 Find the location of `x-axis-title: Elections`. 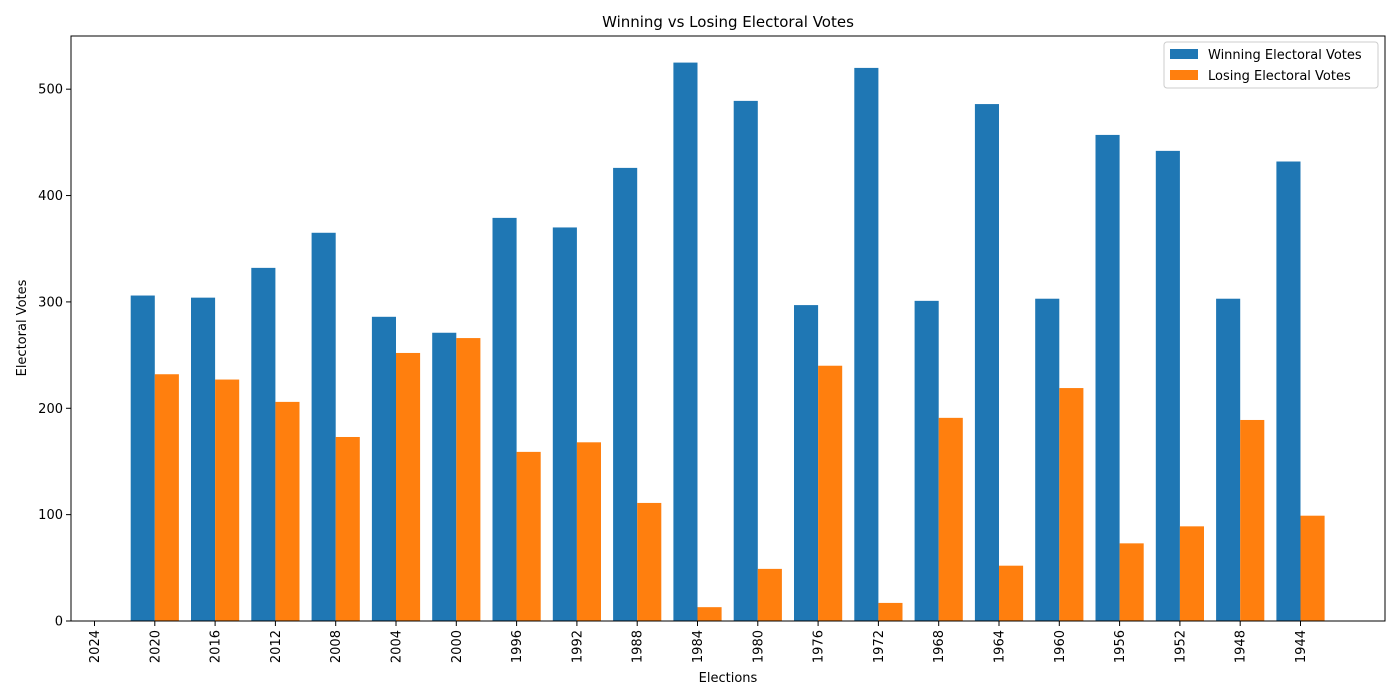

x-axis-title: Elections is located at coordinates (728, 678).